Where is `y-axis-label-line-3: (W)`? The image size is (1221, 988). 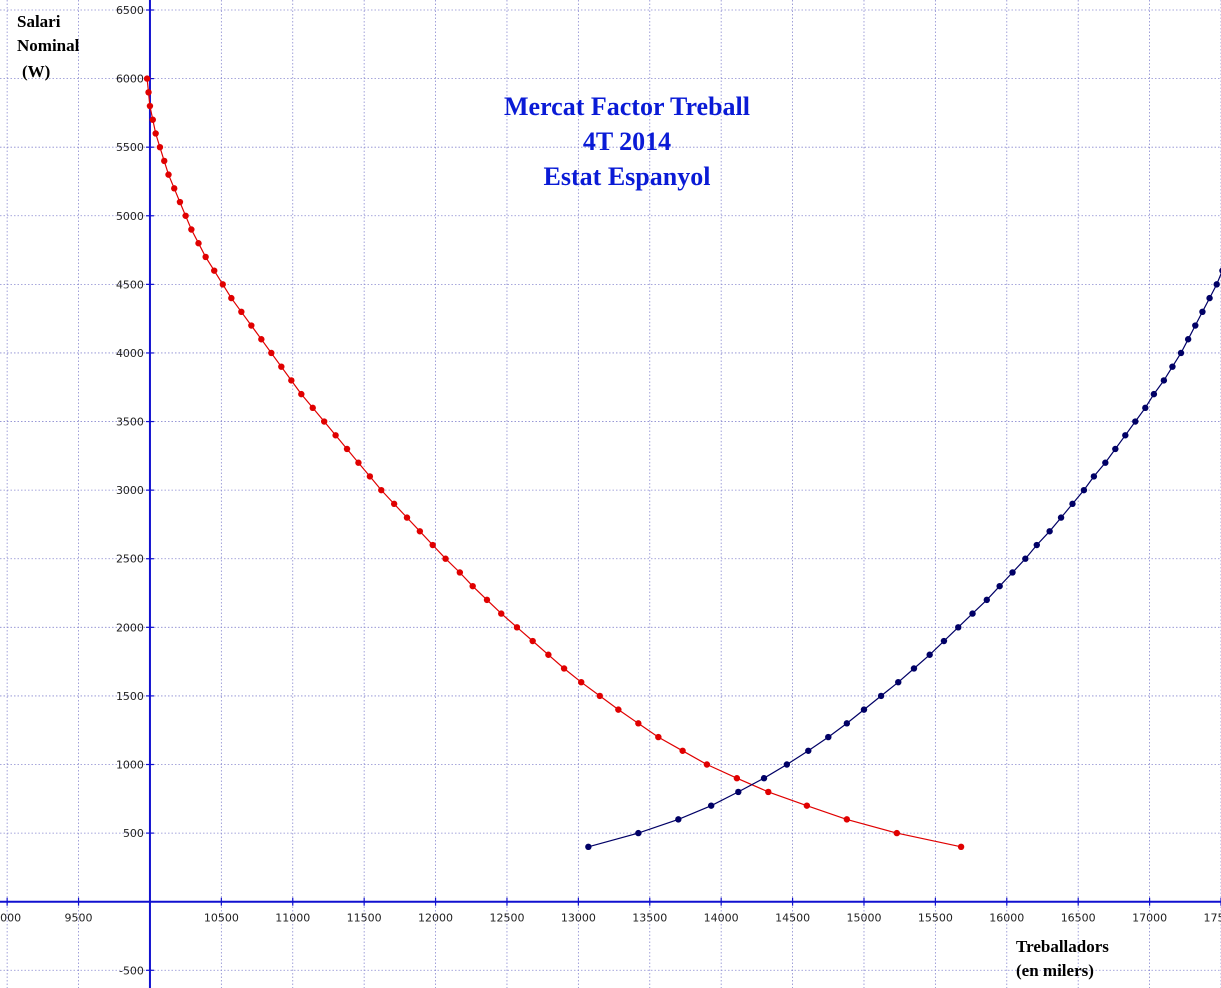 y-axis-label-line-3: (W) is located at coordinates (36, 71).